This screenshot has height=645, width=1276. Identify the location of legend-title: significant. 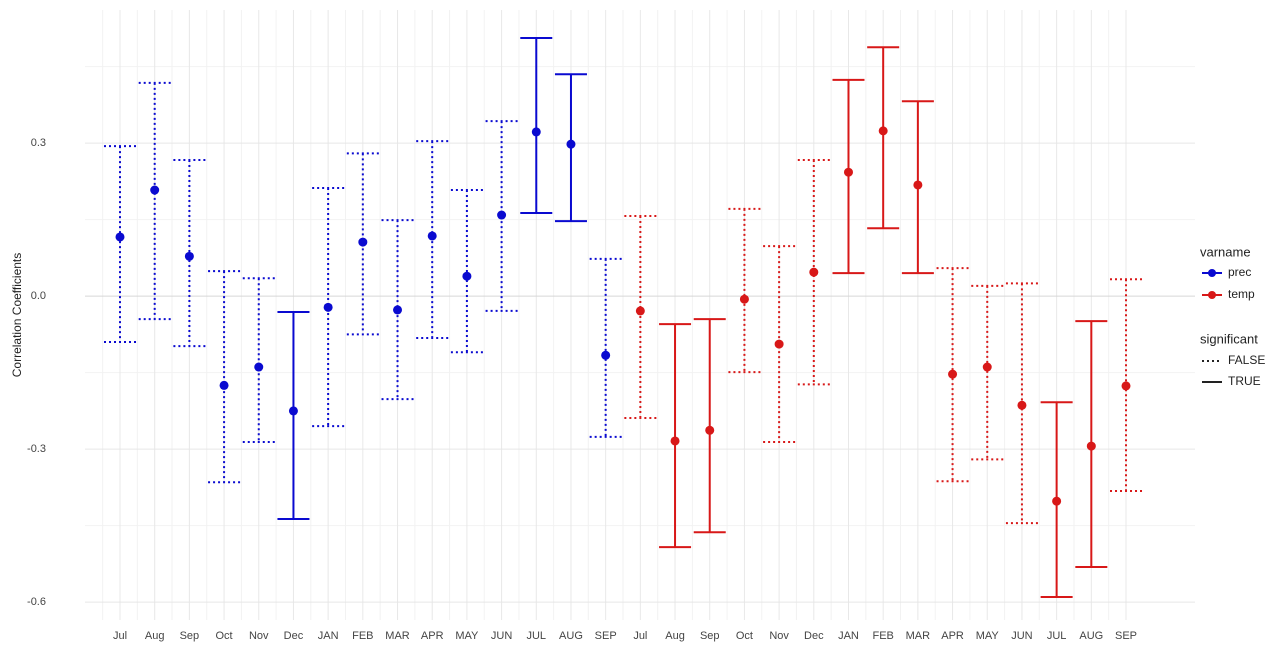
(1229, 338).